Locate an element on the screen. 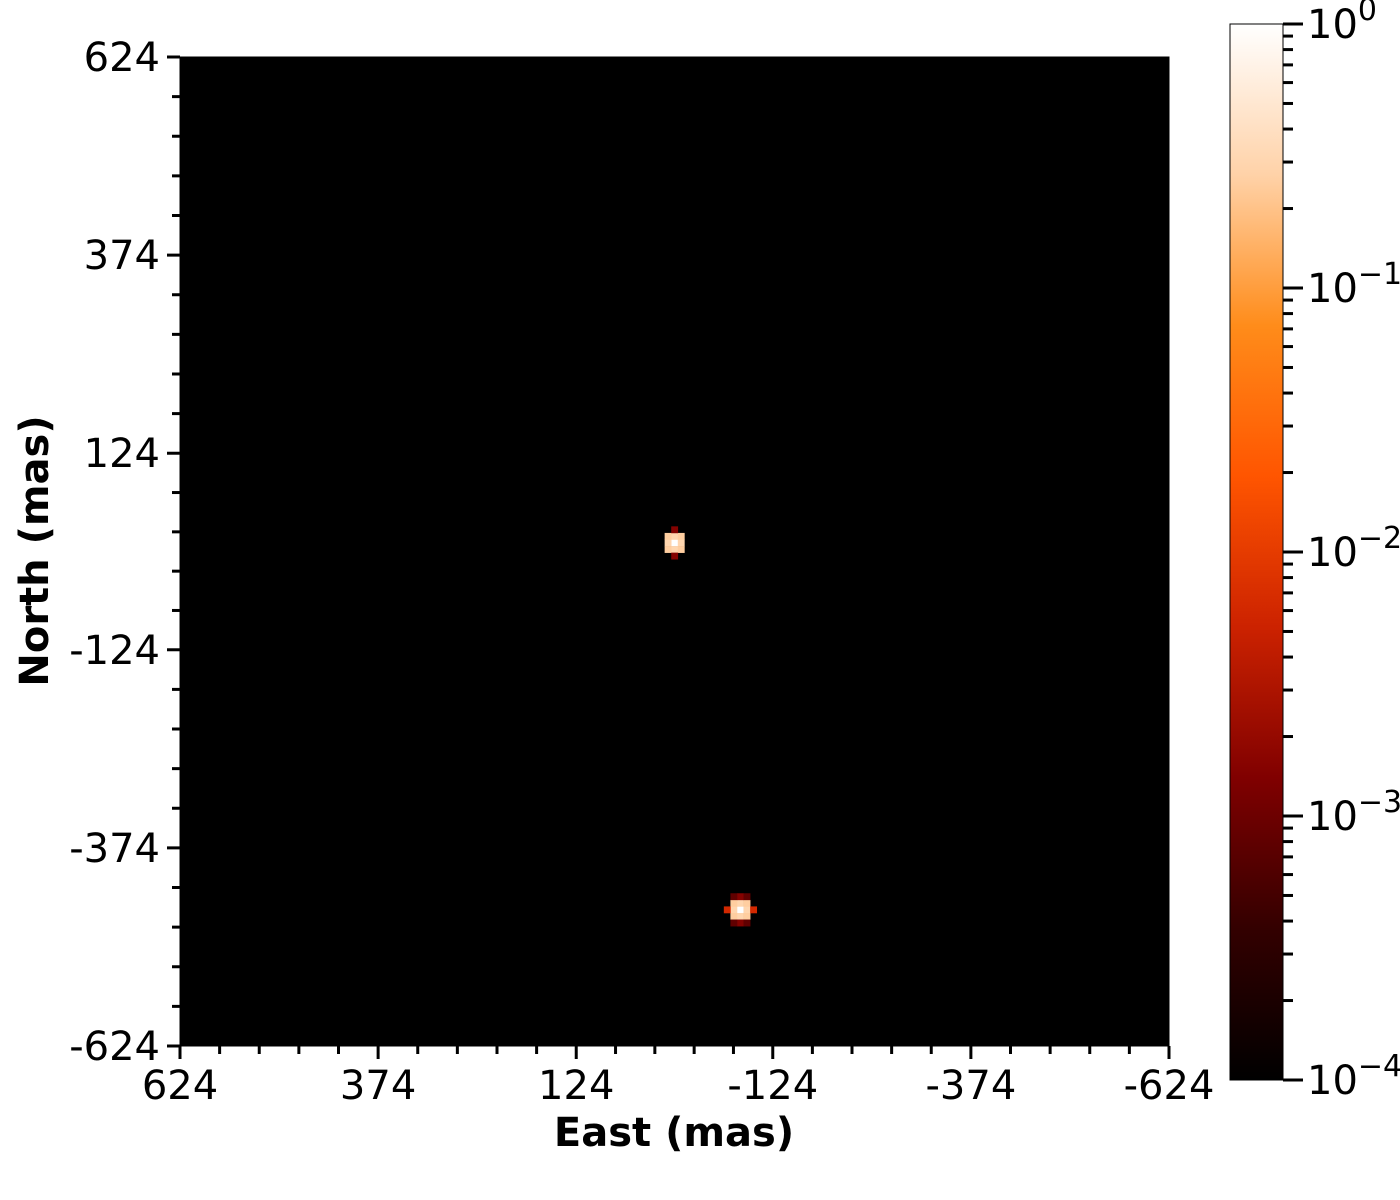 This screenshot has width=1400, height=1200. colorbar-ticks: 100 10⁻¹ 10⁻² 10⁻³ 10⁻⁴ is located at coordinates (1341, 552).